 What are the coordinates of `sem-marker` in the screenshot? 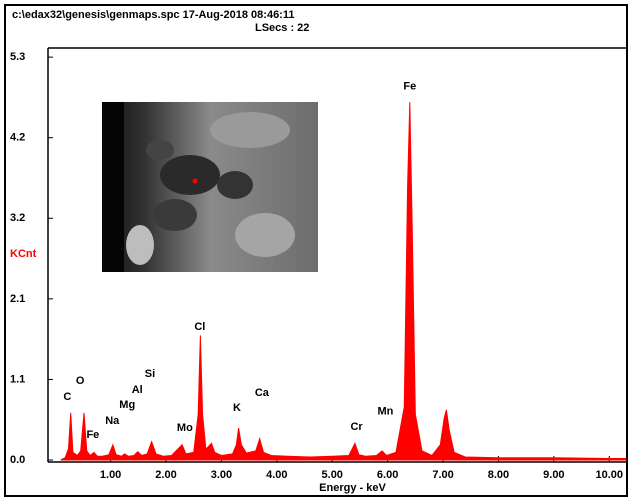 It's located at (195, 181).